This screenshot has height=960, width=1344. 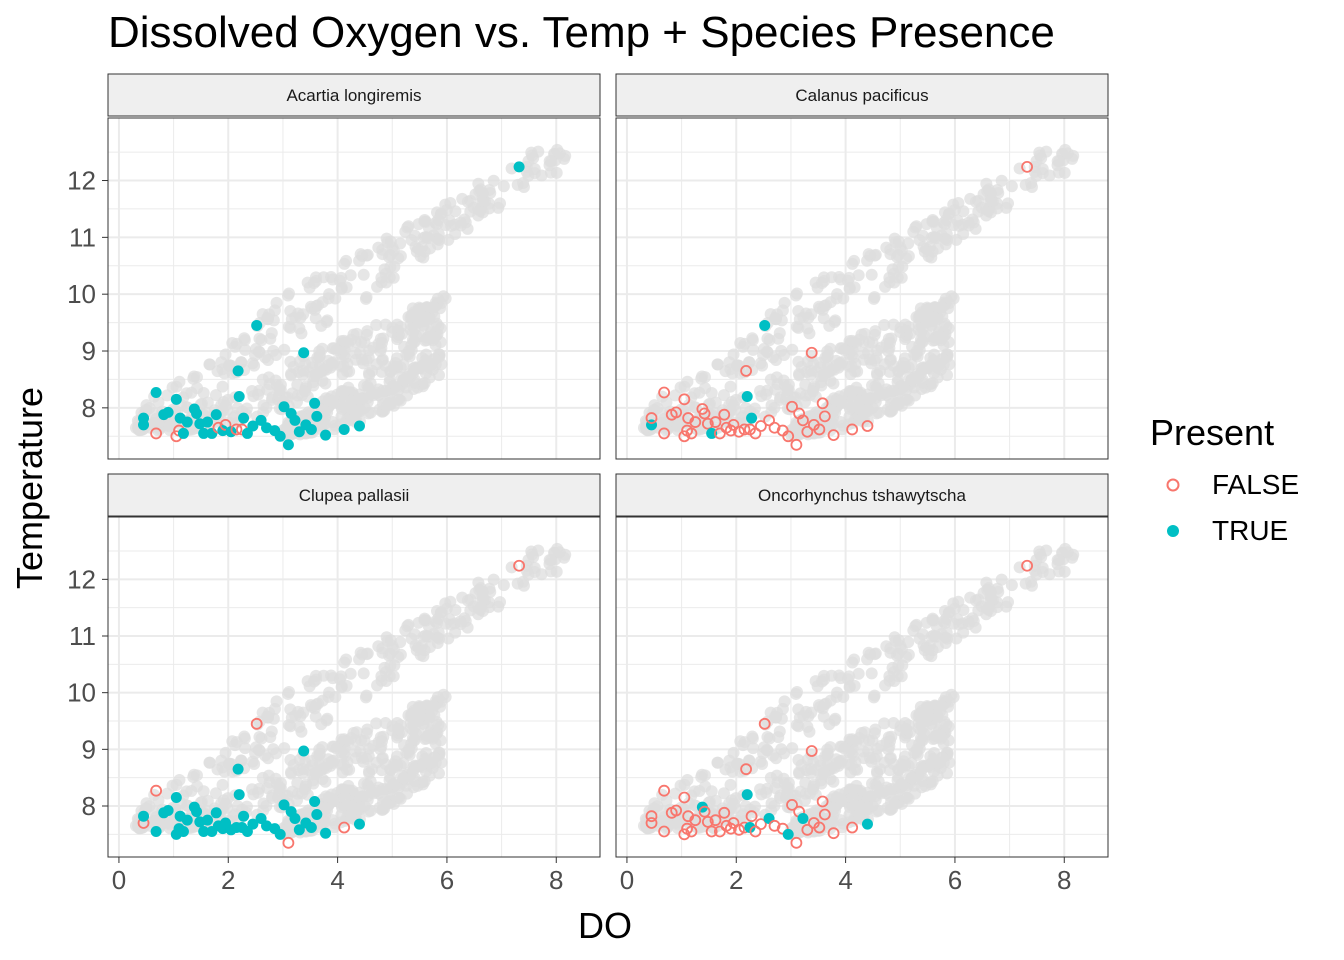 I want to click on y-tick-label: 11, so click(x=82, y=237).